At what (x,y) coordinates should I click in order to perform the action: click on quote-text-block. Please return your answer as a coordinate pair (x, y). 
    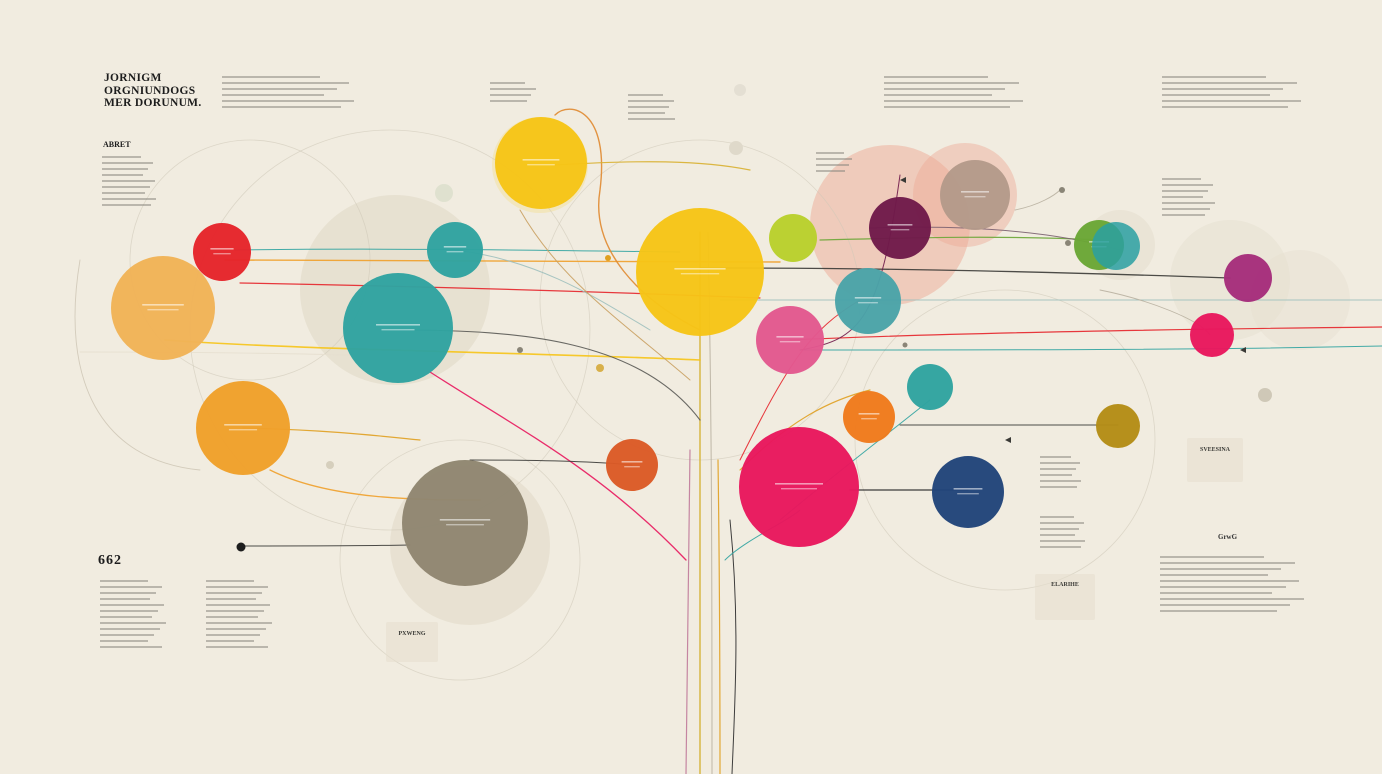
    Looking at the image, I should click on (133, 616).